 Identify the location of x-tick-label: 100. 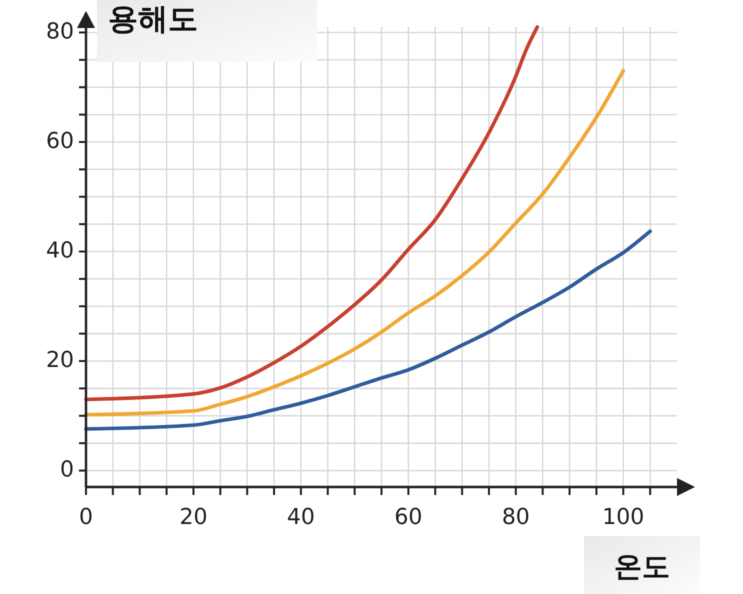
(623, 517).